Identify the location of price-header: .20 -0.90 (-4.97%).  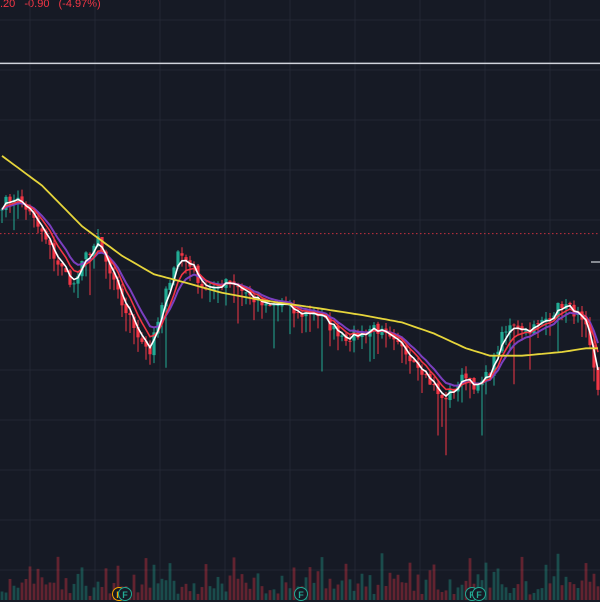
(53, 5).